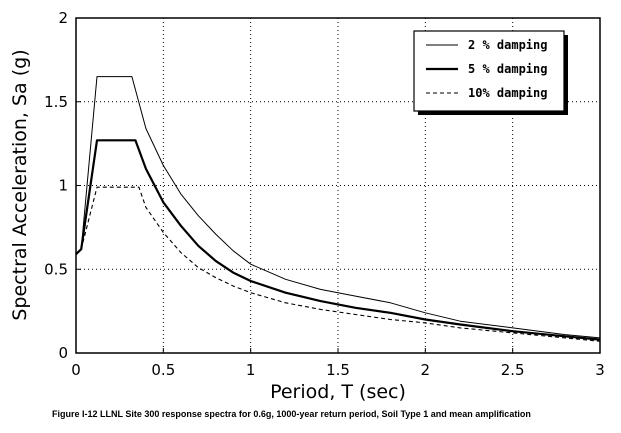 This screenshot has width=621, height=433. What do you see at coordinates (63, 18) in the screenshot?
I see `y-tick-label: 2` at bounding box center [63, 18].